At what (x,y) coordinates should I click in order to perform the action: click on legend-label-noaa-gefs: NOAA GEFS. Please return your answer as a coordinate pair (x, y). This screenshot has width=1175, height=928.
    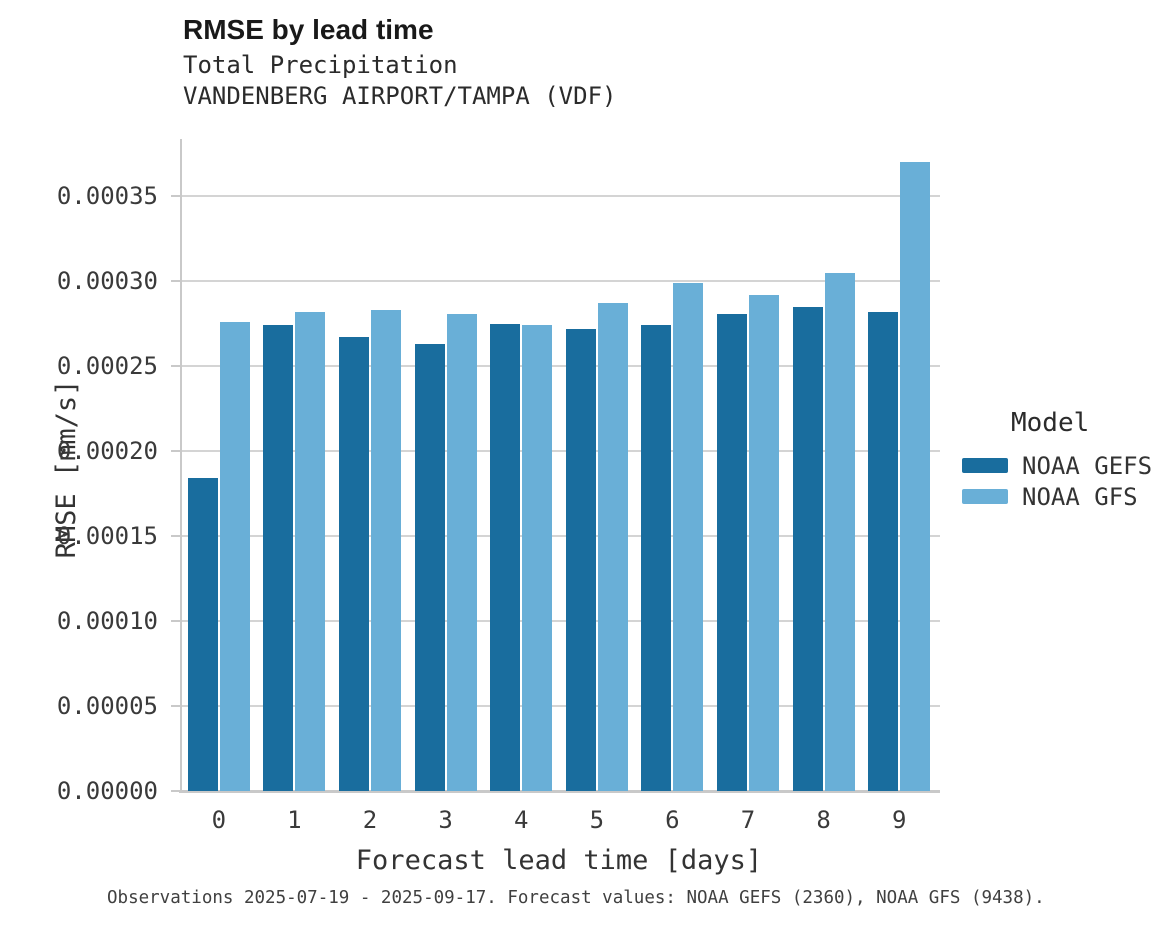
    Looking at the image, I should click on (1087, 466).